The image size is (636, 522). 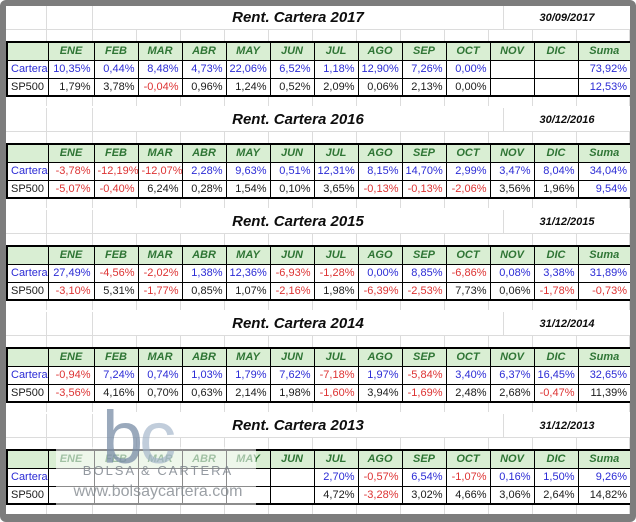 What do you see at coordinates (248, 393) in the screenshot?
I see `sp500-may-value: 2,14%` at bounding box center [248, 393].